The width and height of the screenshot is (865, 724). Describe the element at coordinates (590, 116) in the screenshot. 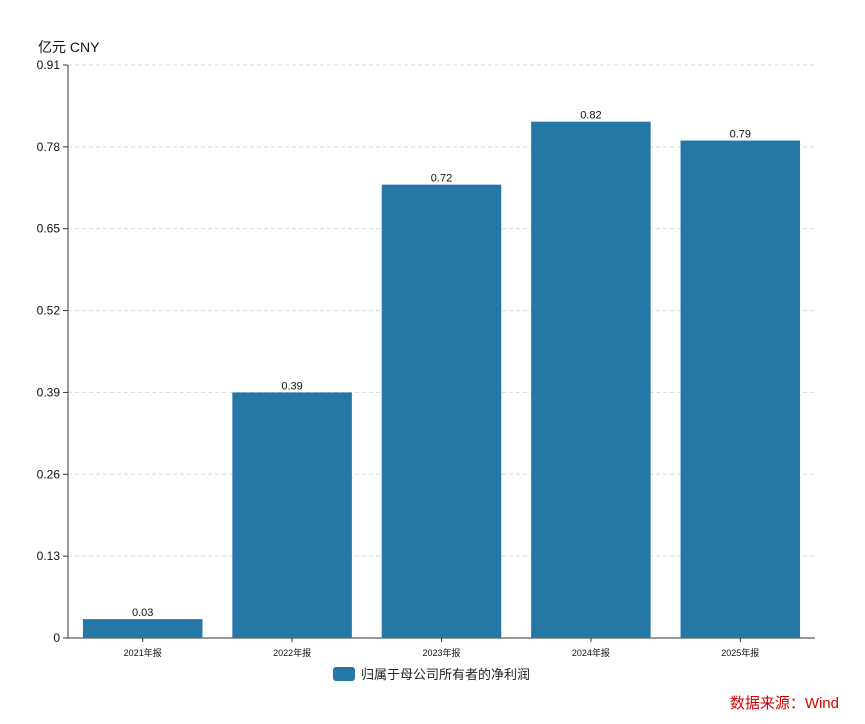

I see `data-label: 0.82` at that location.